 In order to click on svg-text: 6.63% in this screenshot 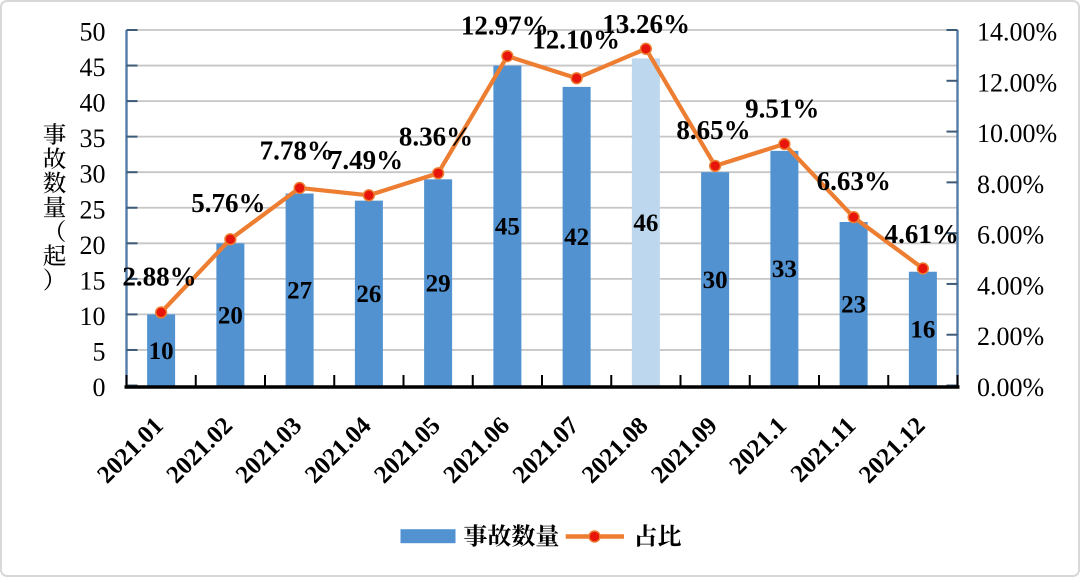, I will do `click(854, 181)`.